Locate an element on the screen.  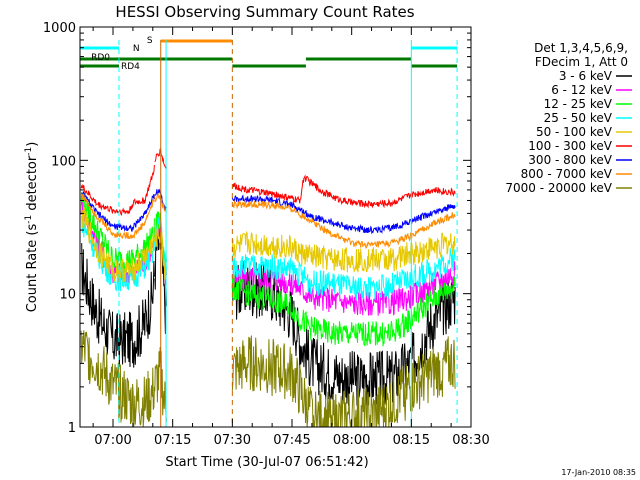
rd4-flag-label: RD4 is located at coordinates (130, 67).